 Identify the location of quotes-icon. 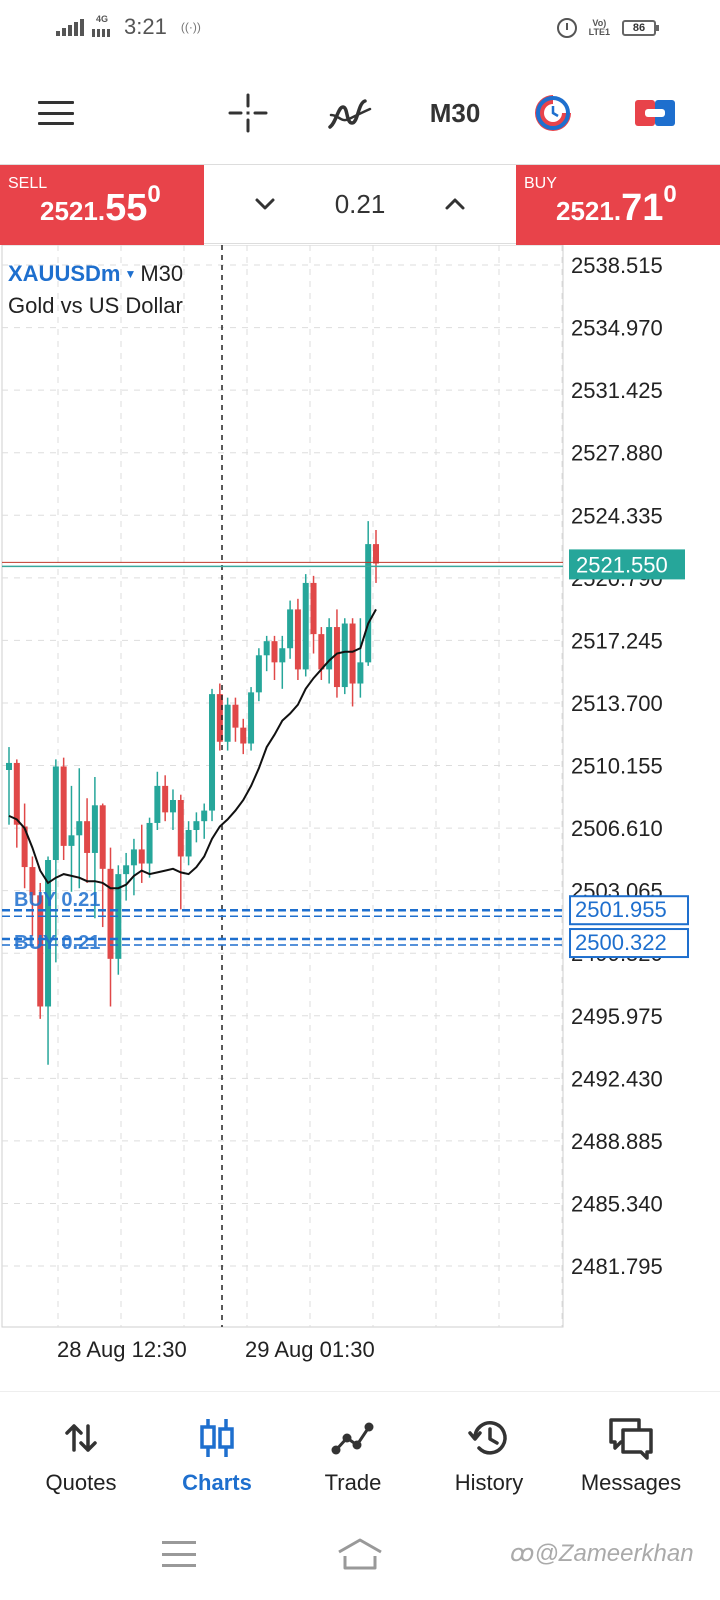
(81, 1438).